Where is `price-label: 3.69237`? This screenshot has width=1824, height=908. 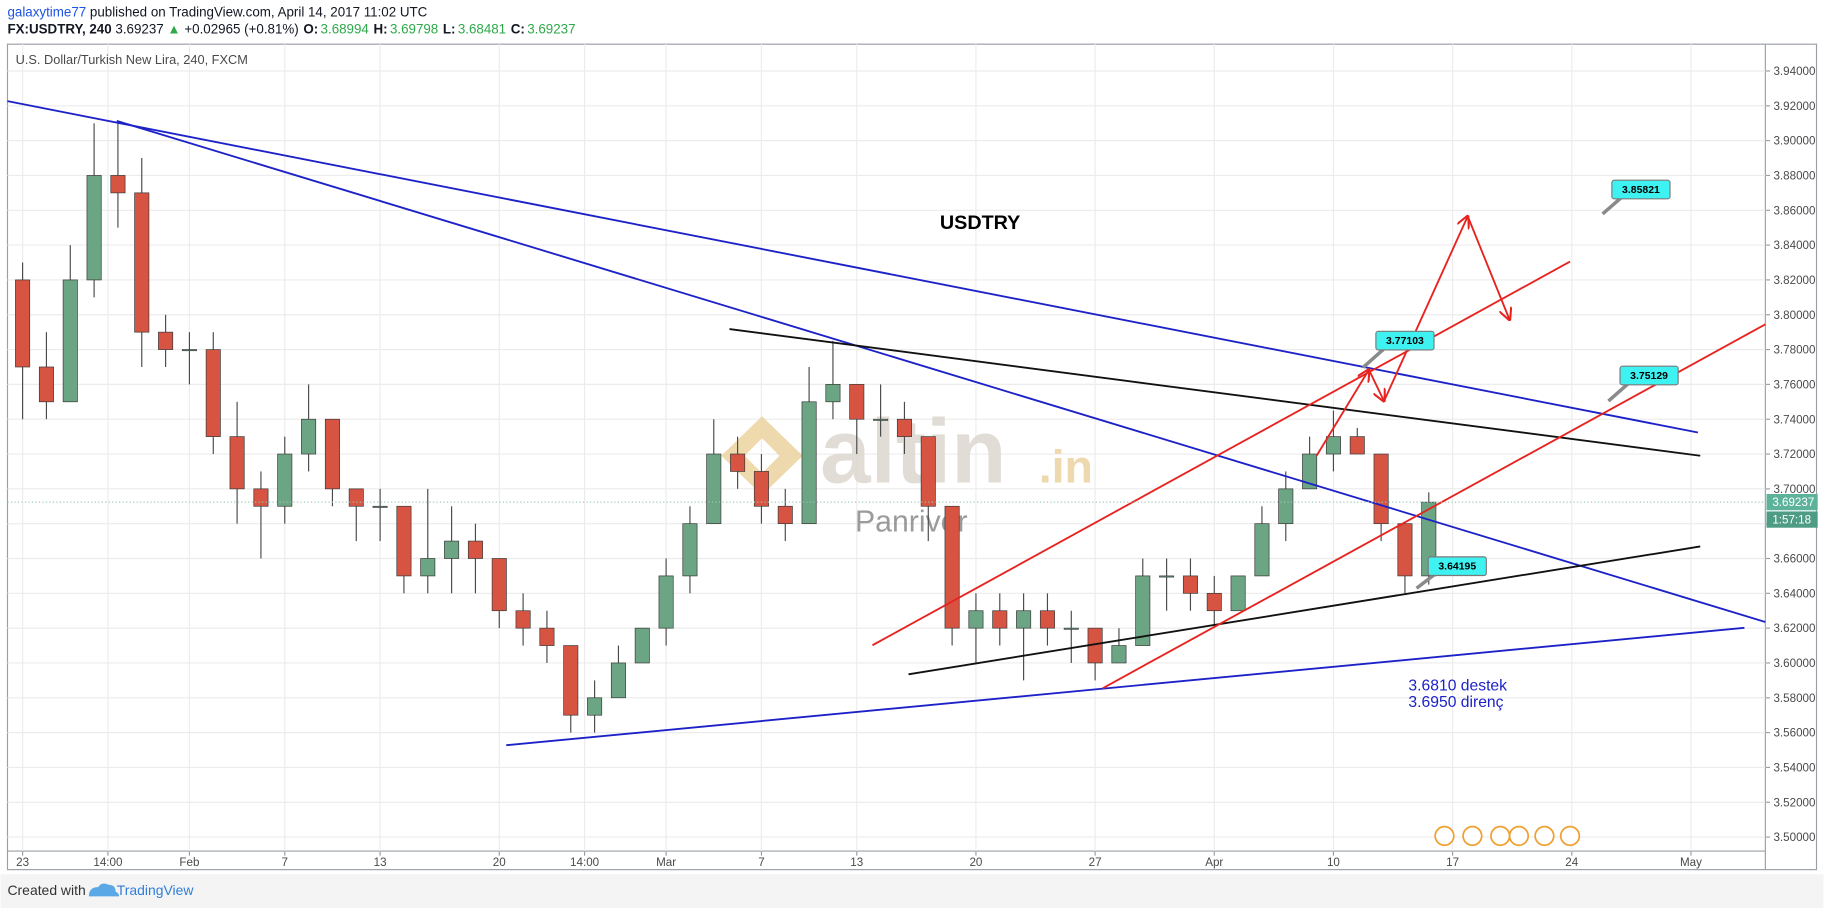 price-label: 3.69237 is located at coordinates (1793, 502).